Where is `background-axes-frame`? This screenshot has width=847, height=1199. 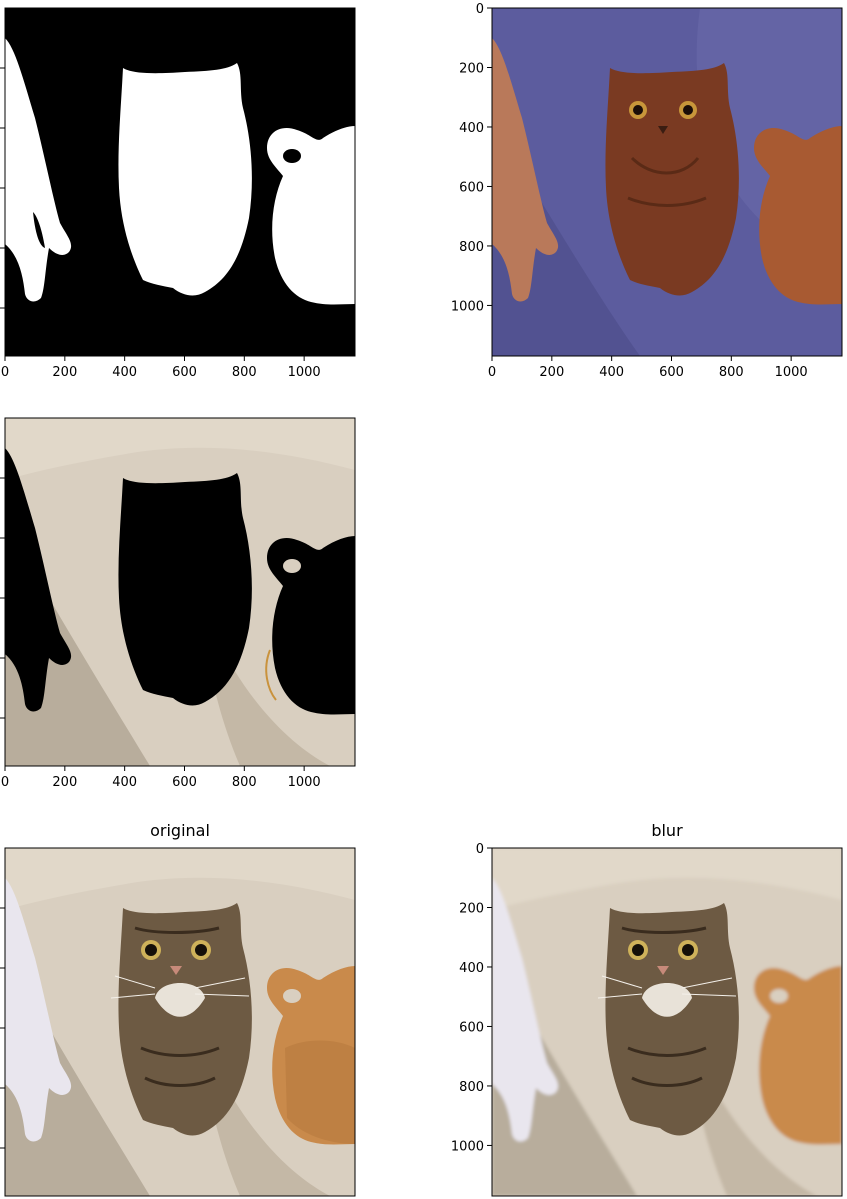
background-axes-frame is located at coordinates (180, 592).